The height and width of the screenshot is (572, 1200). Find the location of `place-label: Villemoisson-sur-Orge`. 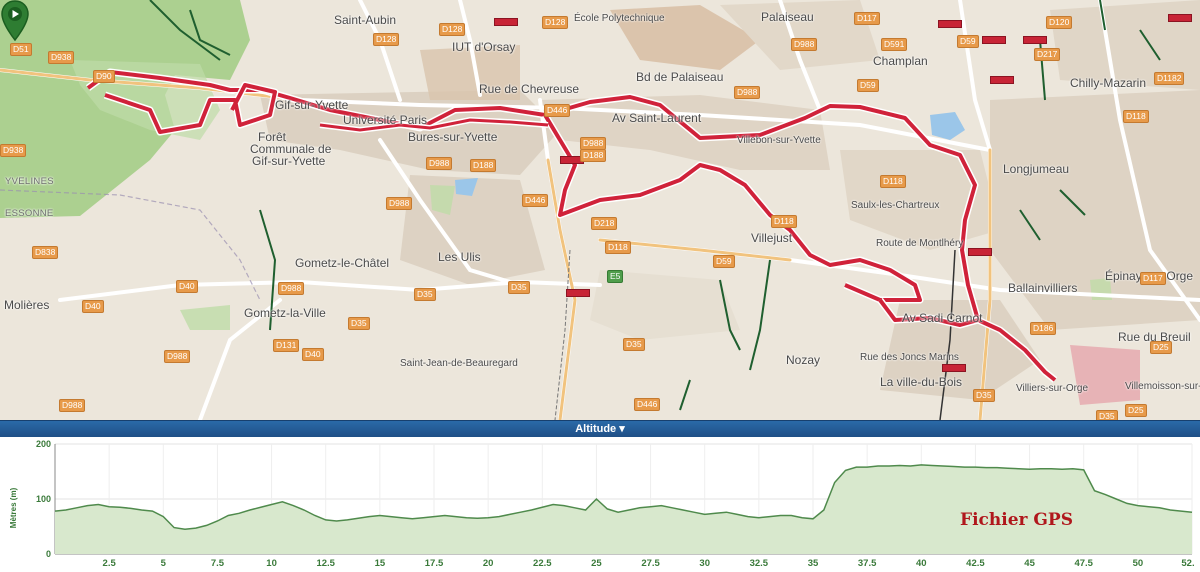

place-label: Villemoisson-sur-Orge is located at coordinates (1162, 386).